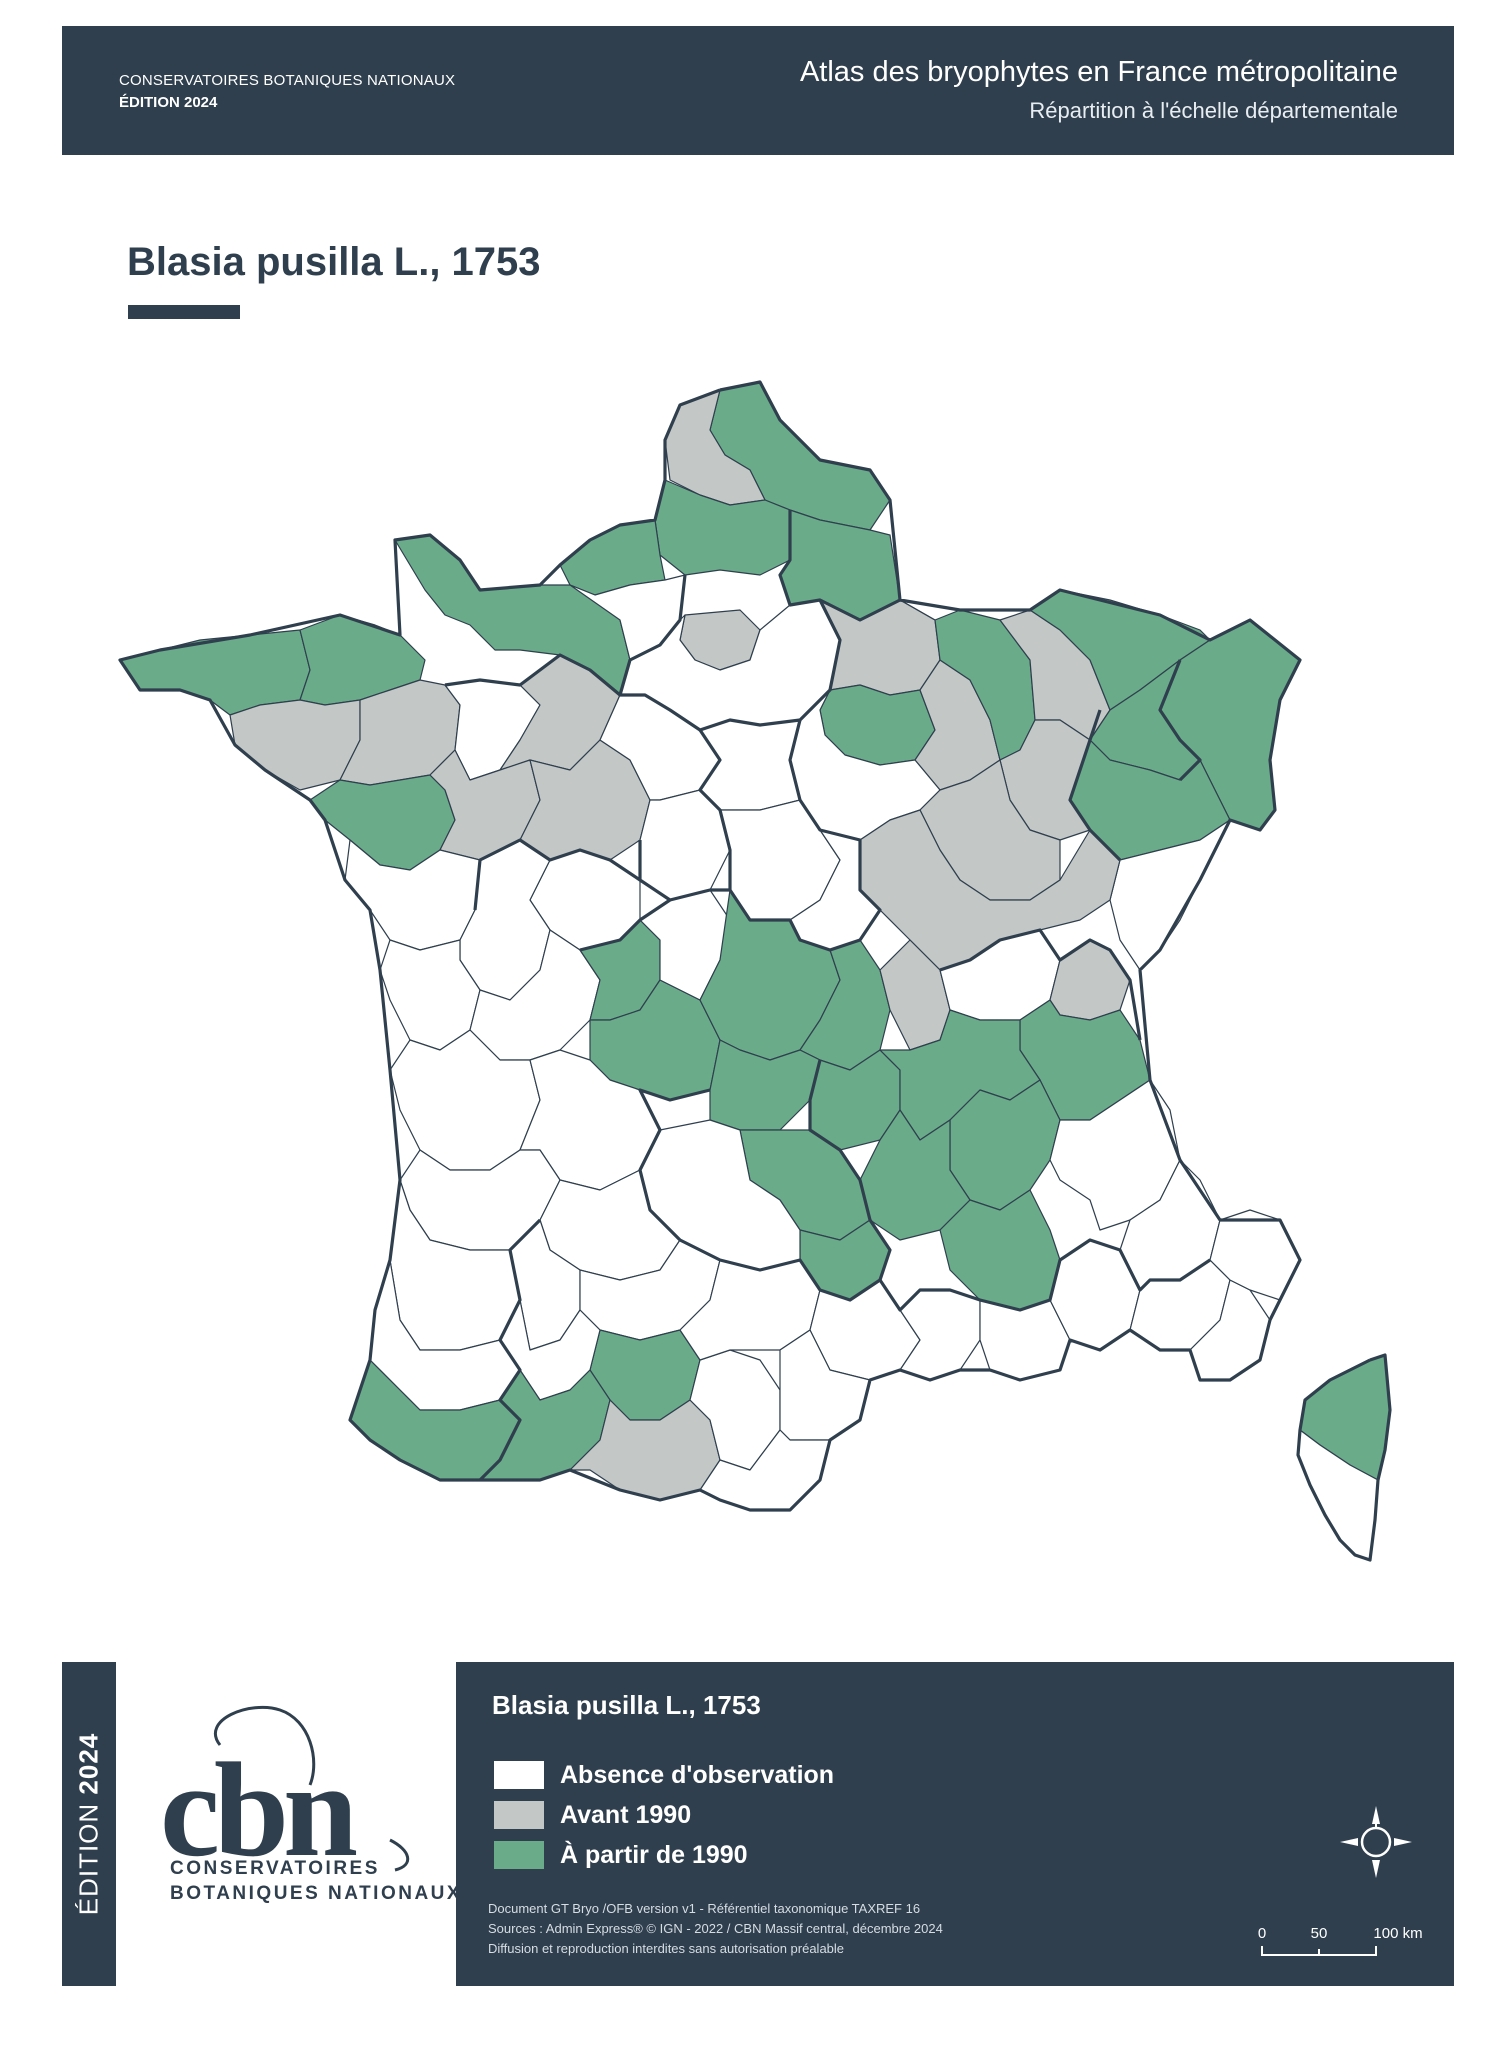 Image resolution: width=1500 pixels, height=2053 pixels. Describe the element at coordinates (654, 1854) in the screenshot. I see `legend-label-since-1990: À partir de 1990` at that location.